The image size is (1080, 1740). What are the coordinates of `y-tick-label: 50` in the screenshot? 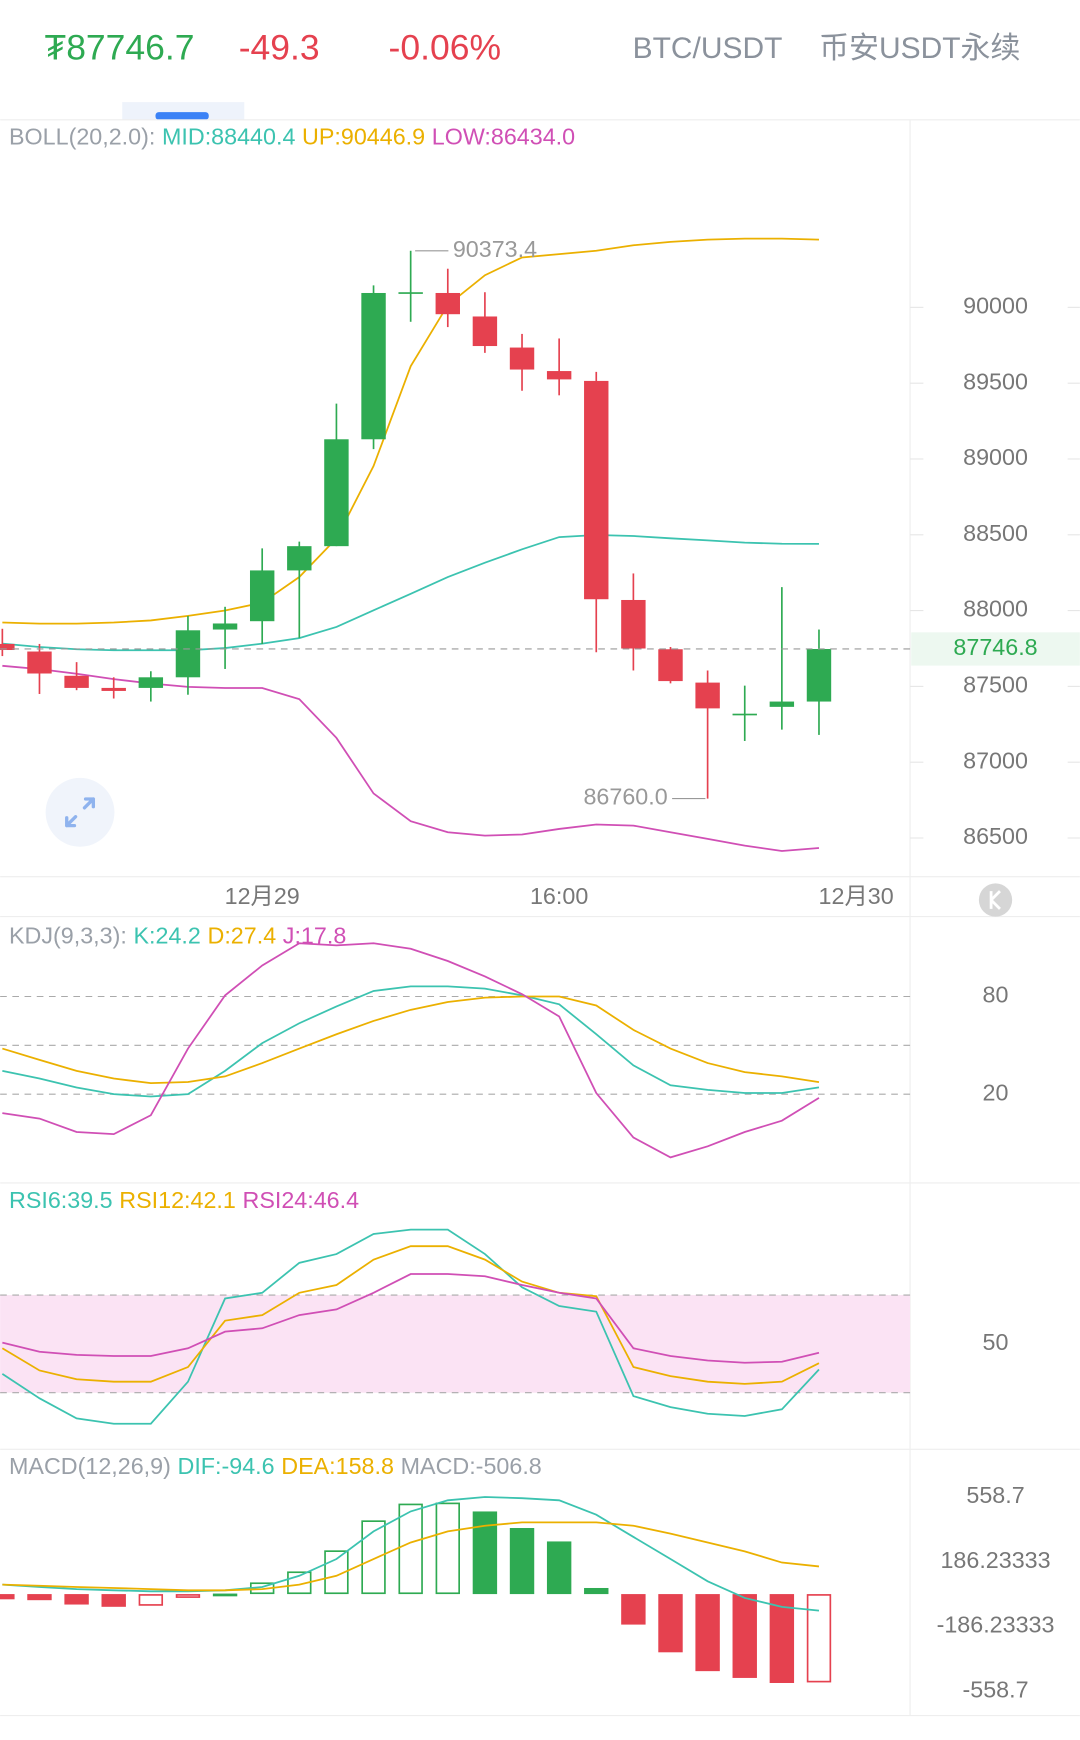 It's located at (996, 1342).